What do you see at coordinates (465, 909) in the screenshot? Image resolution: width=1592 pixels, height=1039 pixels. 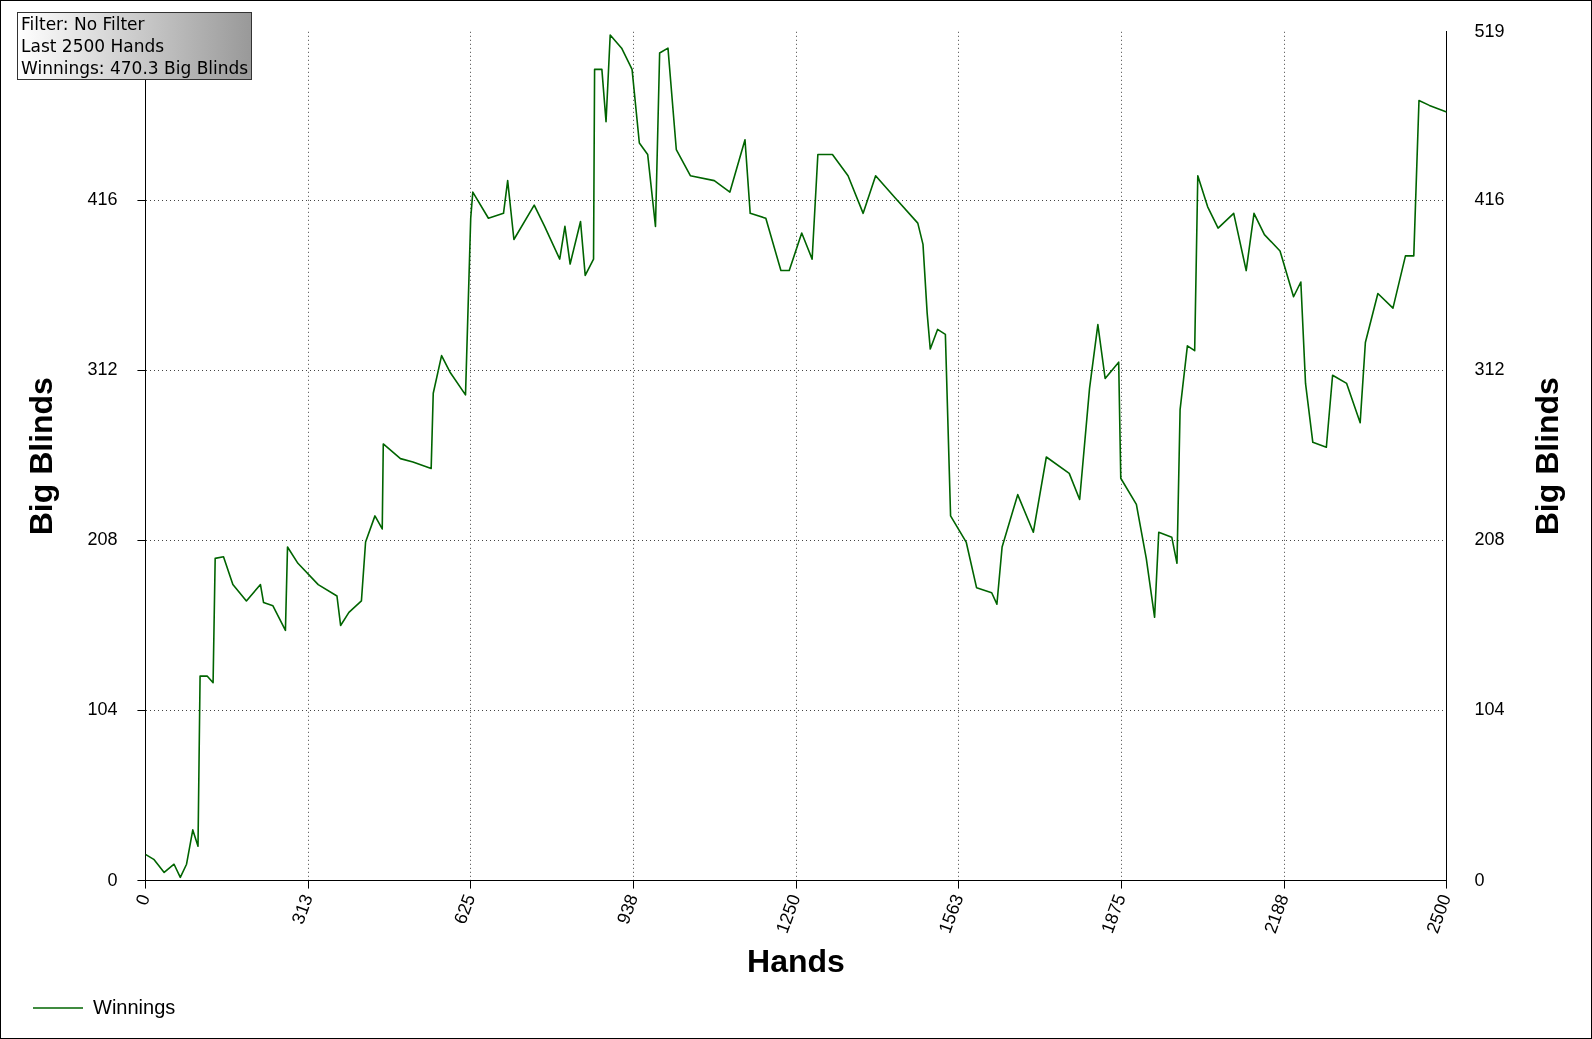 I see `x-tick-label: 625` at bounding box center [465, 909].